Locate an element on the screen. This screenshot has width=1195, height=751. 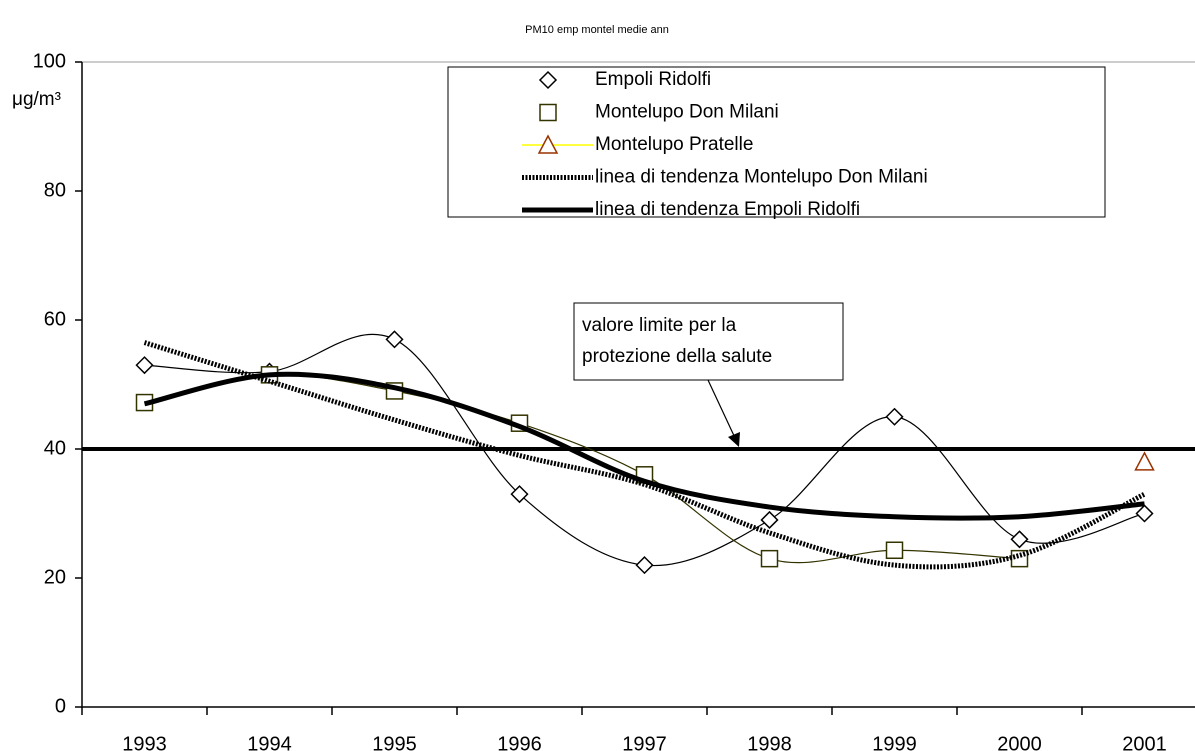
annotation-arrow is located at coordinates (722, 410).